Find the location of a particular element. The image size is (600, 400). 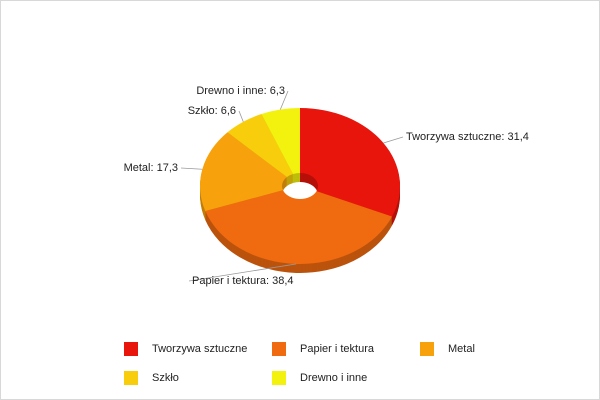

data-label: Szkło: 6,6 is located at coordinates (212, 111).